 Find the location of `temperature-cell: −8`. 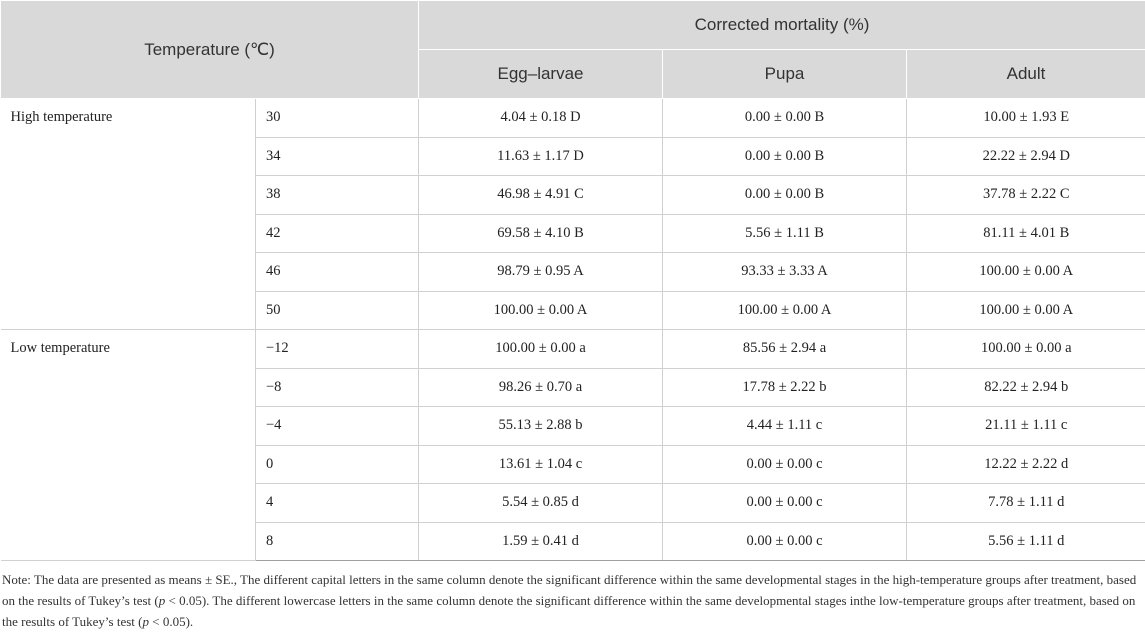

temperature-cell: −8 is located at coordinates (337, 387).